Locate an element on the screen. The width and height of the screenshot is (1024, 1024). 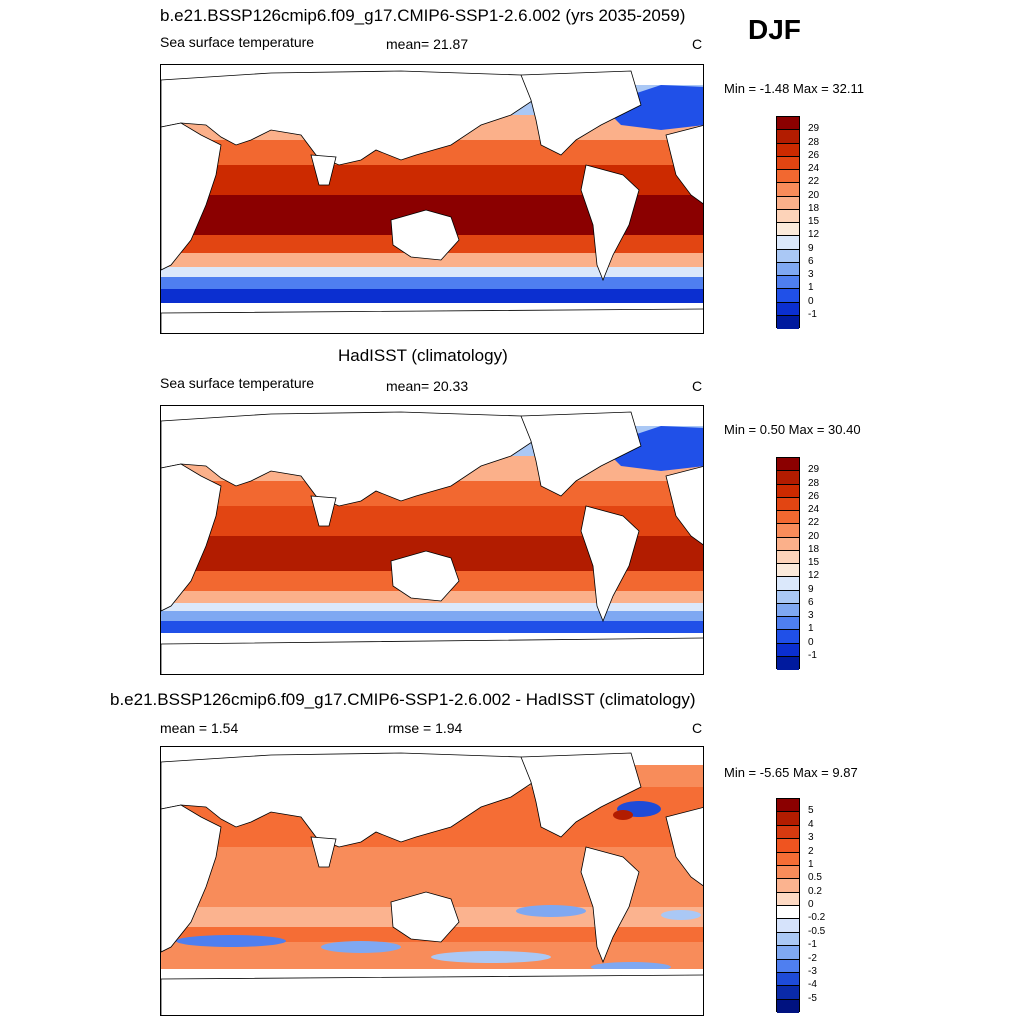
panel3-colorbar is located at coordinates (788, 905).